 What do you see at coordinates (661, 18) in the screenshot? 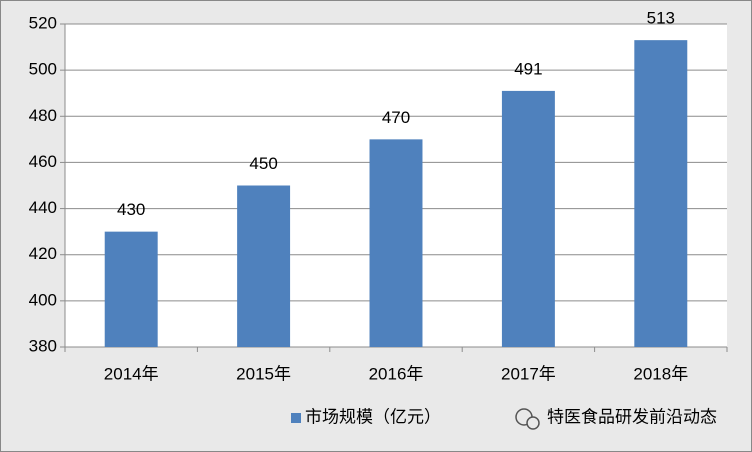
I see `data-label: 513` at bounding box center [661, 18].